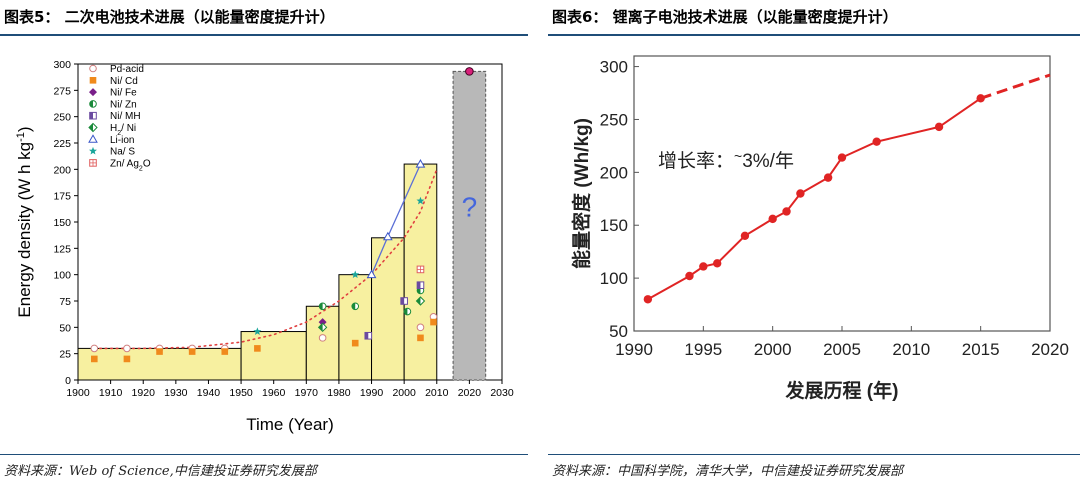  What do you see at coordinates (93, 127) in the screenshot?
I see `legend-marker-h2-ni` at bounding box center [93, 127].